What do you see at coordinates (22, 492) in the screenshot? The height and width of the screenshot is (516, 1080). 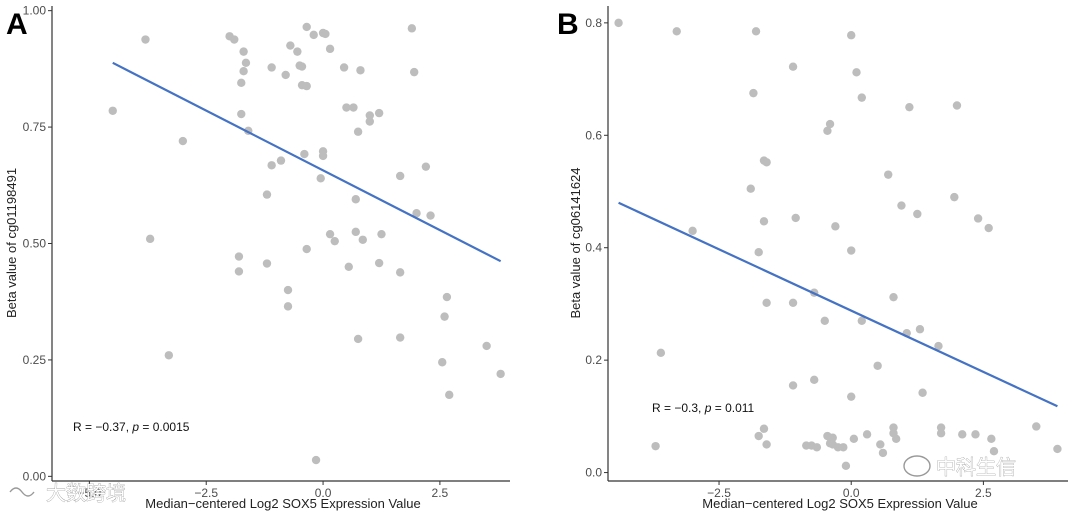 I see `watermark-left-icon` at bounding box center [22, 492].